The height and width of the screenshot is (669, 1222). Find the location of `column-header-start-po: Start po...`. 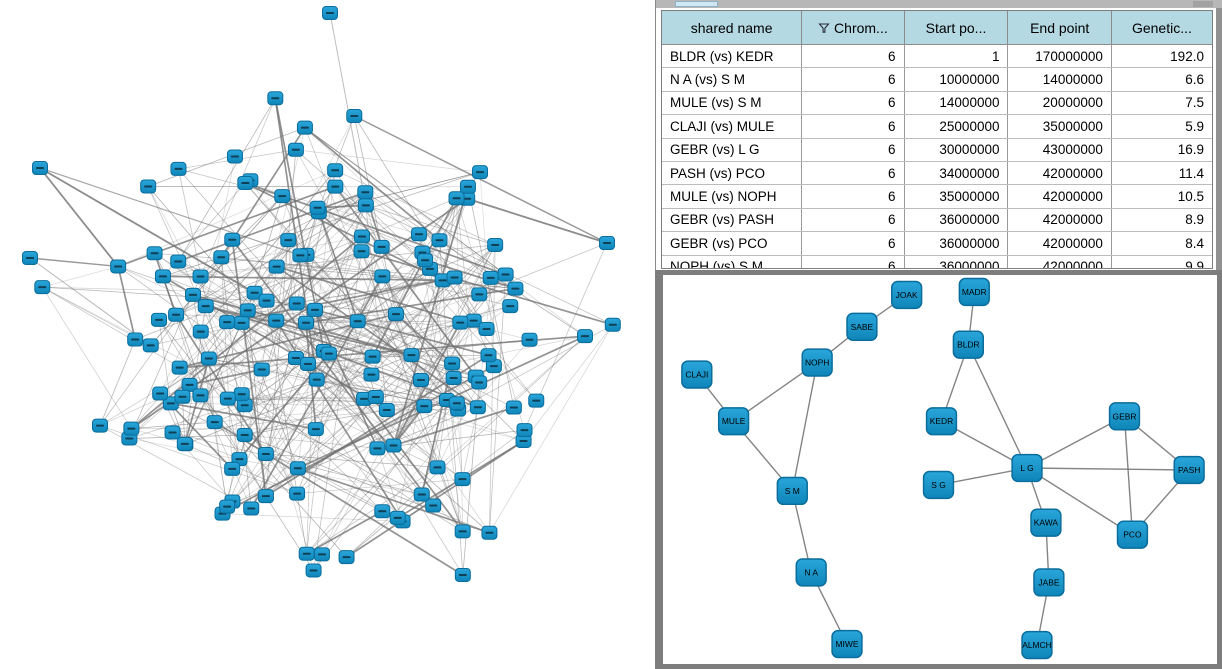

column-header-start-po: Start po... is located at coordinates (956, 27).